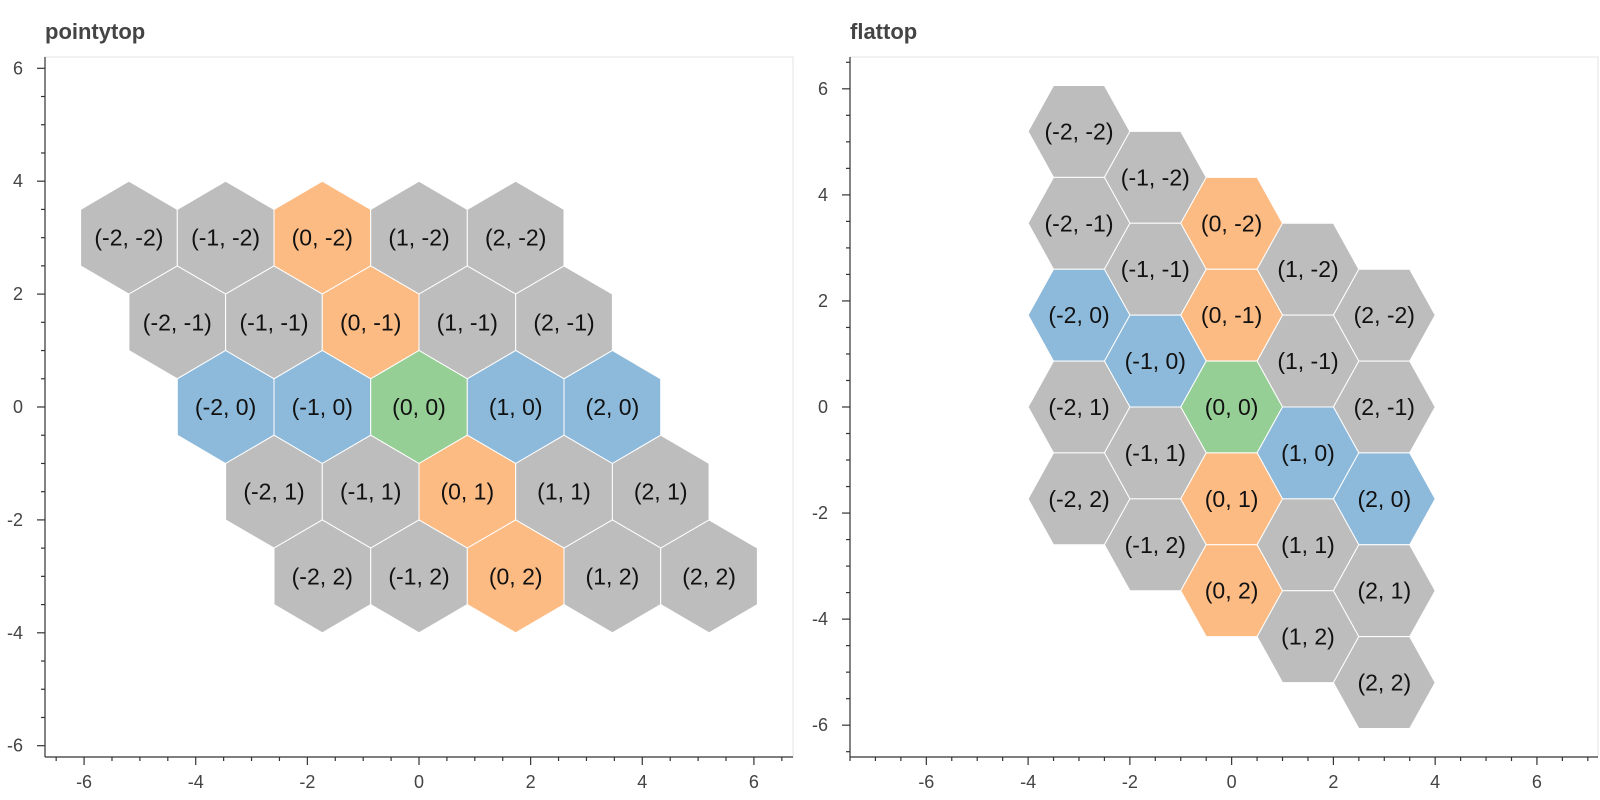 The width and height of the screenshot is (1600, 800). Describe the element at coordinates (95, 31) in the screenshot. I see `panel-title: pointytop` at that location.